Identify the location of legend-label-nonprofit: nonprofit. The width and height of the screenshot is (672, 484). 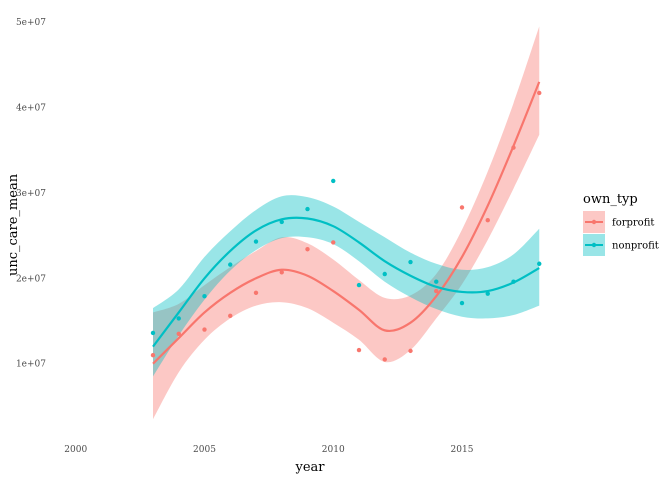
(635, 246).